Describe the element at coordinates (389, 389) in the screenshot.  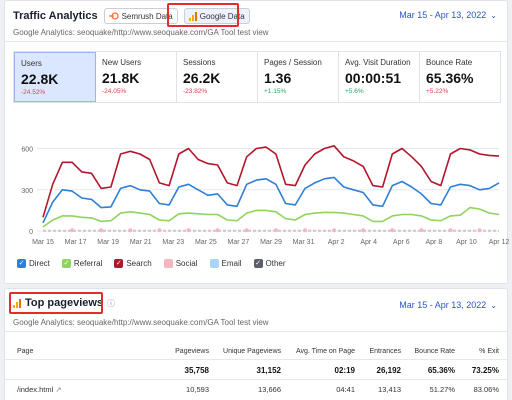
I see `cell-entrances: 13,413` at that location.